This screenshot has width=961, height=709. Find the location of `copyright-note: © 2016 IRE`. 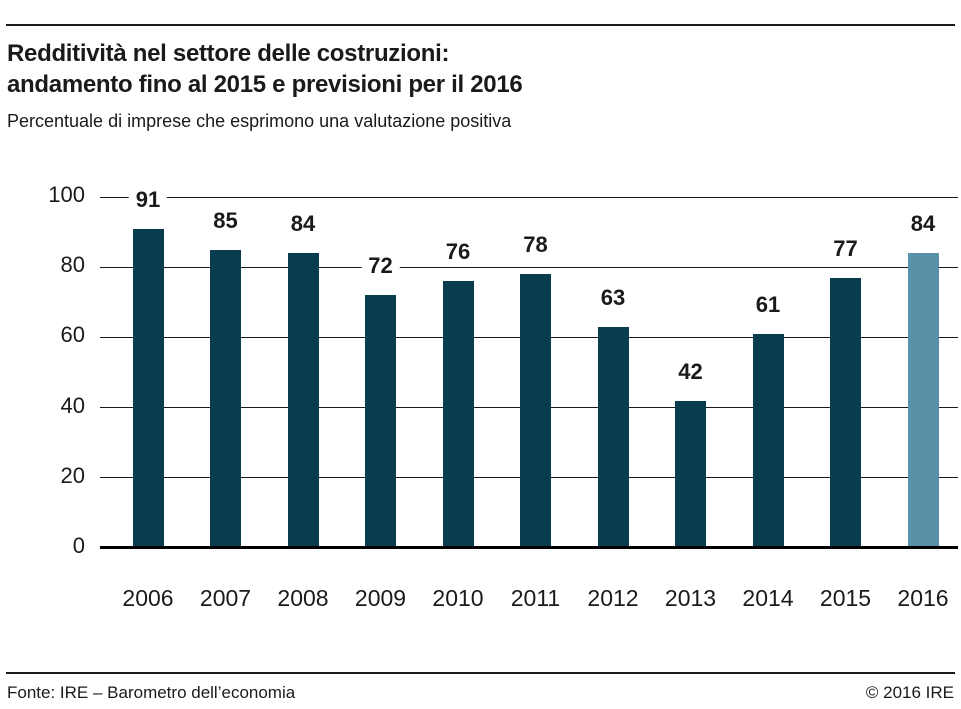

copyright-note: © 2016 IRE is located at coordinates (909, 692).